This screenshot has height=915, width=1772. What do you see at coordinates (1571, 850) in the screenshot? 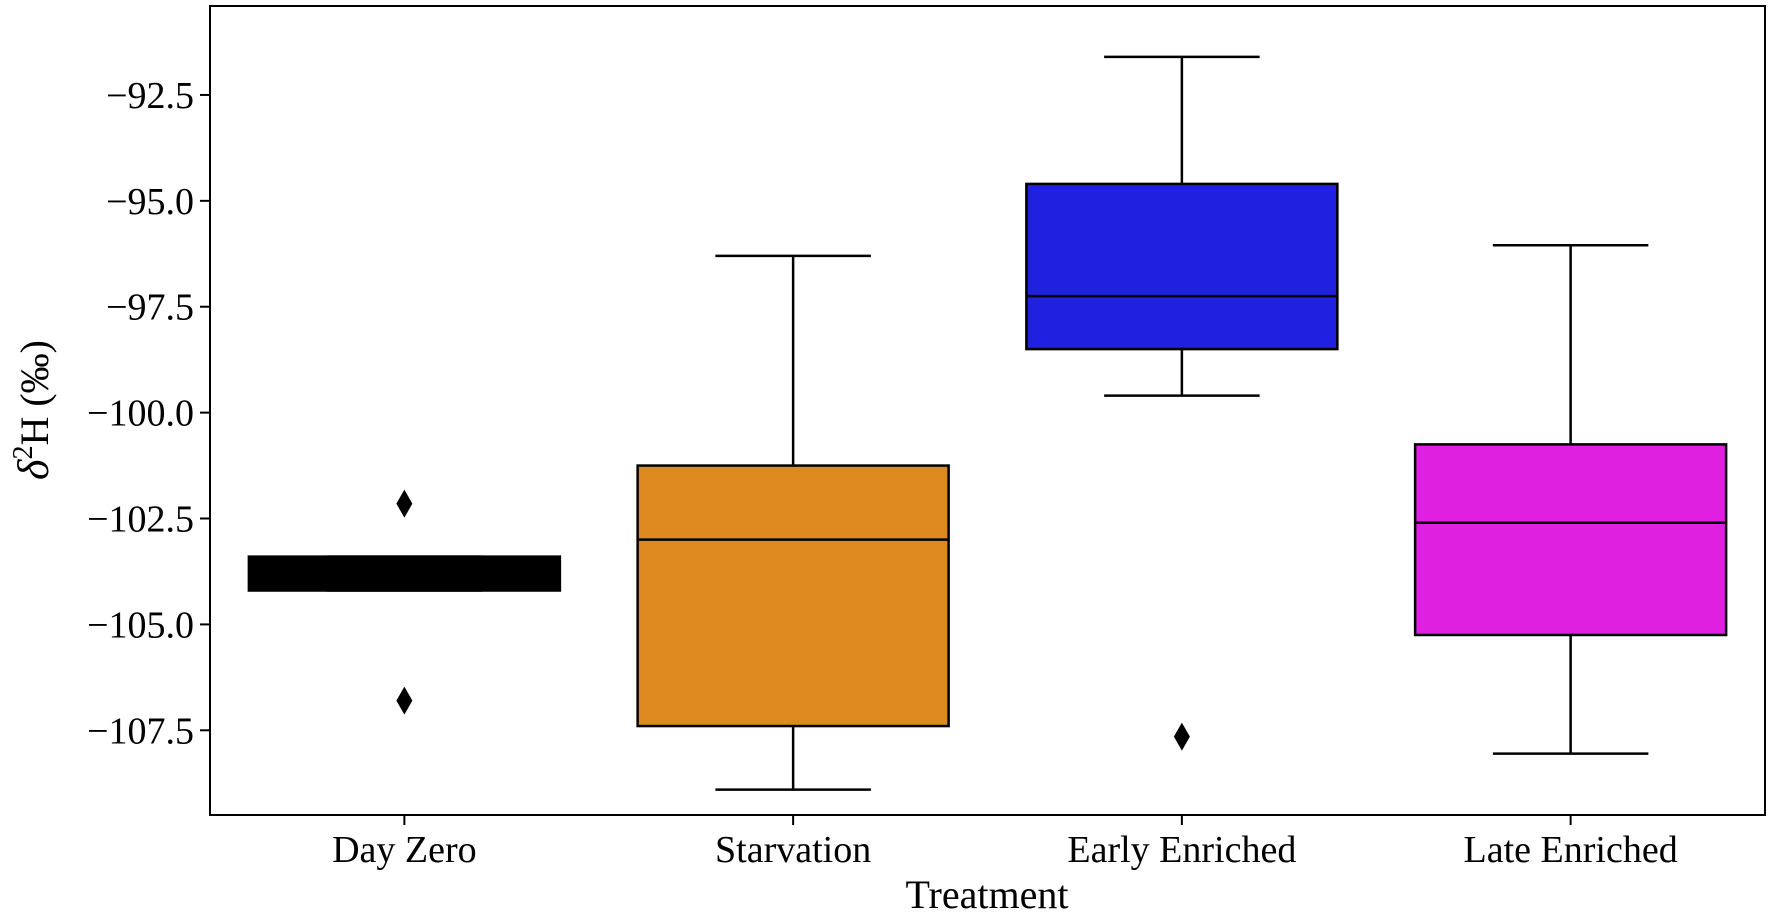
I see `x-tick-label: Late Enriched` at bounding box center [1571, 850].